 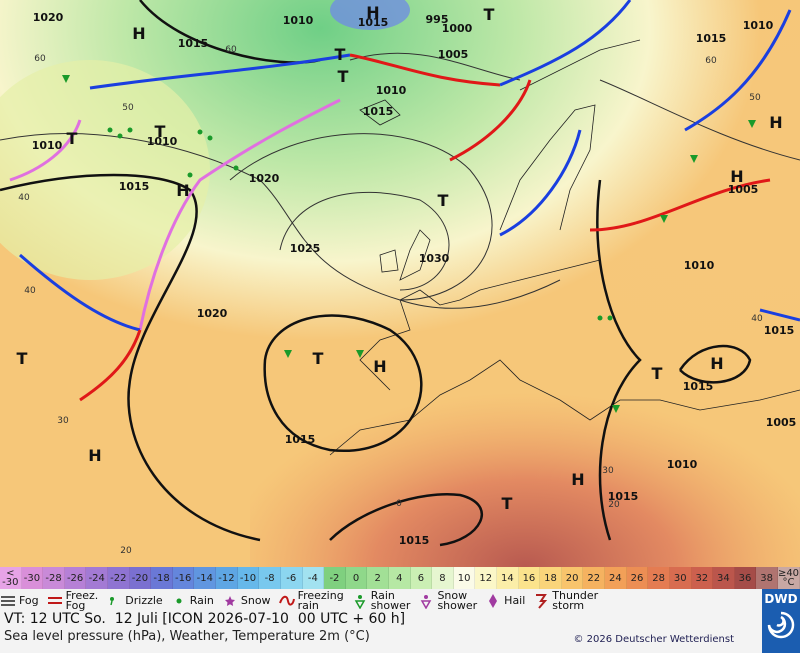 I want to click on scale-cell: 26, so click(x=637, y=578).